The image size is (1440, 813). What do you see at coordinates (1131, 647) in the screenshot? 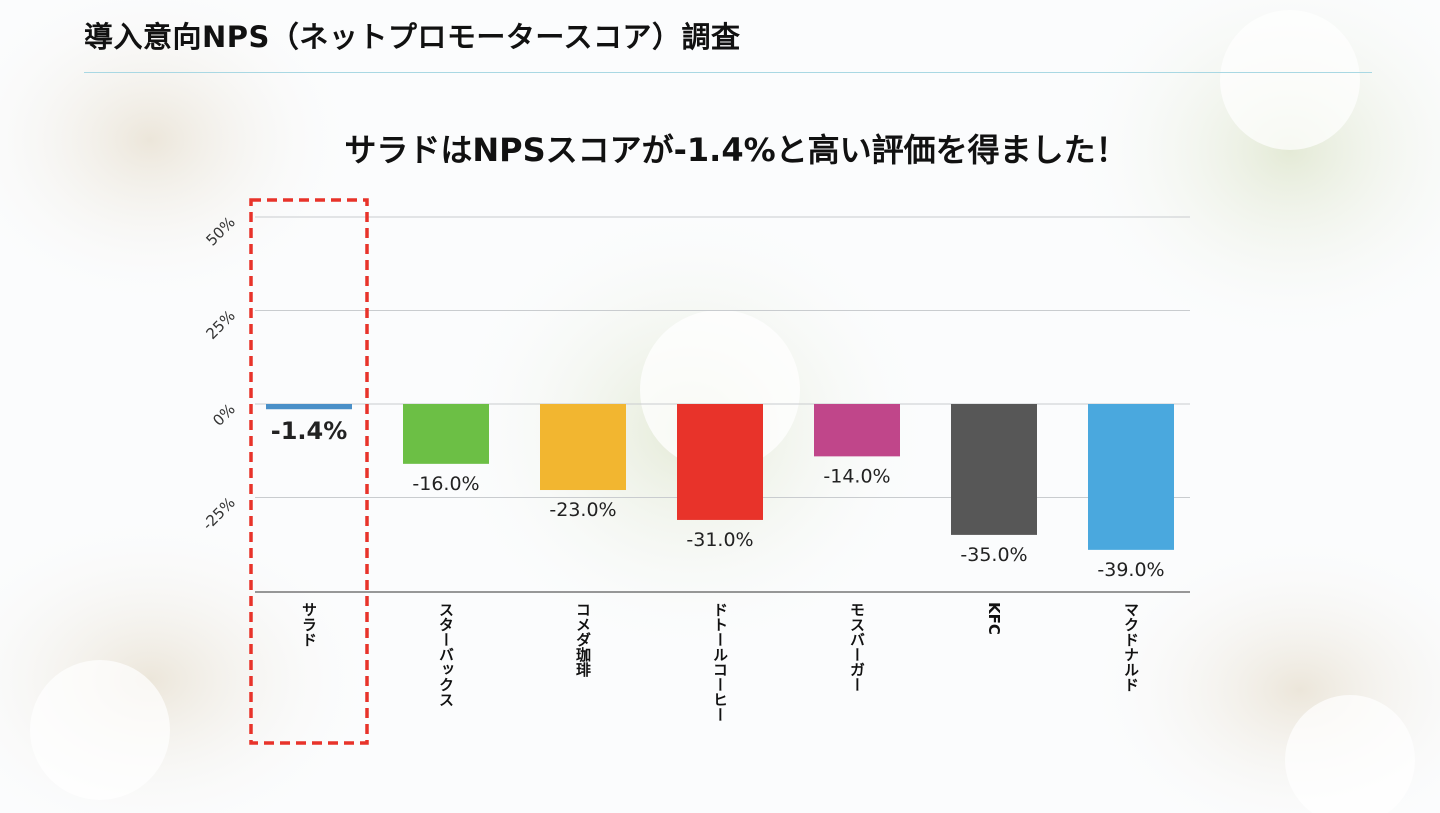
I see `category-label: マクドナルド` at bounding box center [1131, 647].